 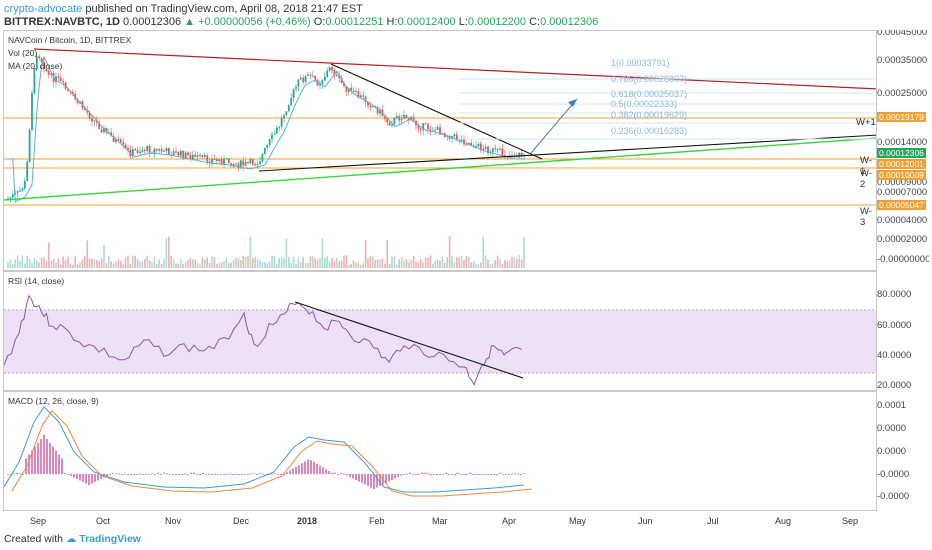 What do you see at coordinates (901, 153) in the screenshot?
I see `current-price-badge: 0.00012306` at bounding box center [901, 153].